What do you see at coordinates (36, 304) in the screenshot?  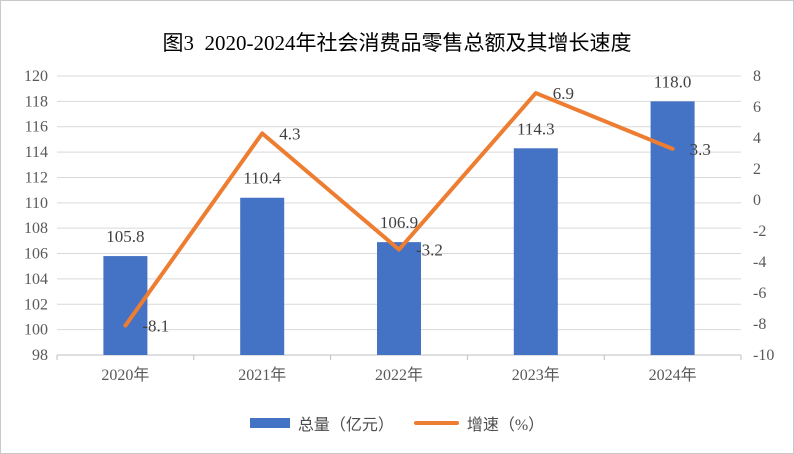 I see `svg-text: 102` at bounding box center [36, 304].